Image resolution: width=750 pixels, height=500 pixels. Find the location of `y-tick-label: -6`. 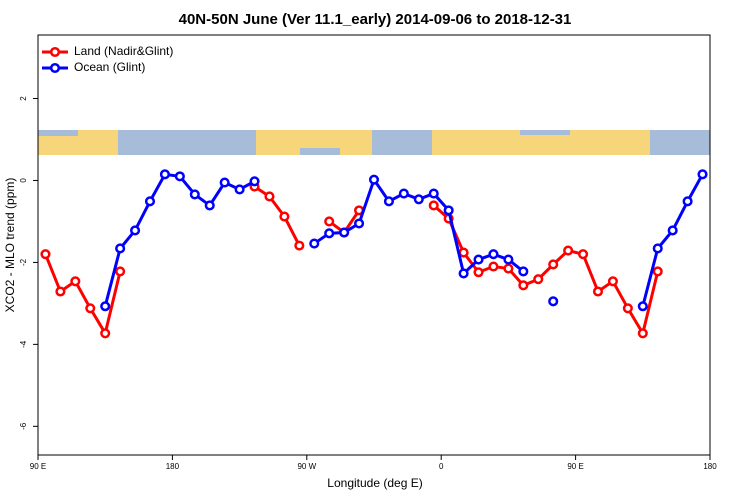

y-tick-label: -6 is located at coordinates (23, 426).